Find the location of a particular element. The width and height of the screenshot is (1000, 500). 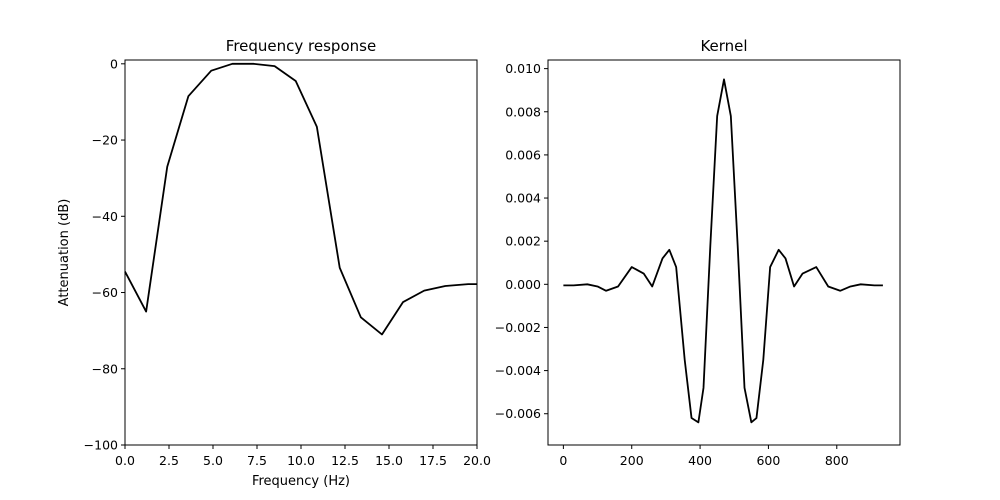

frequency-response-chart-title: Frequency response is located at coordinates (301, 46).